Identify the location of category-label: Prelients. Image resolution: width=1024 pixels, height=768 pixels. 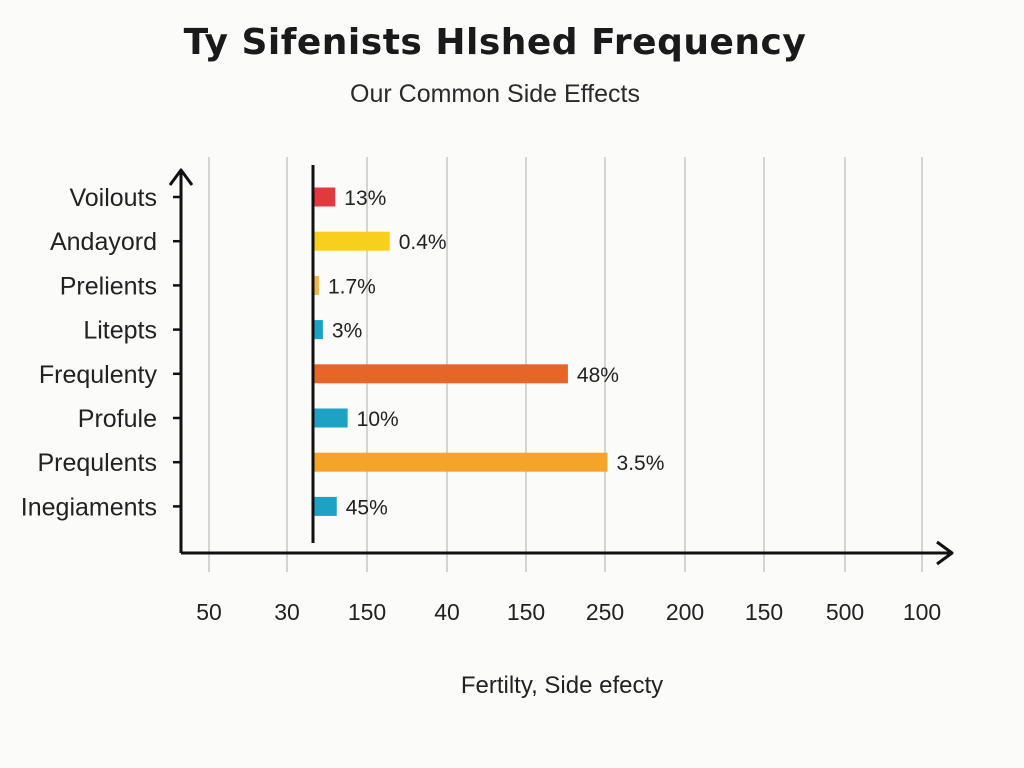
(108, 286).